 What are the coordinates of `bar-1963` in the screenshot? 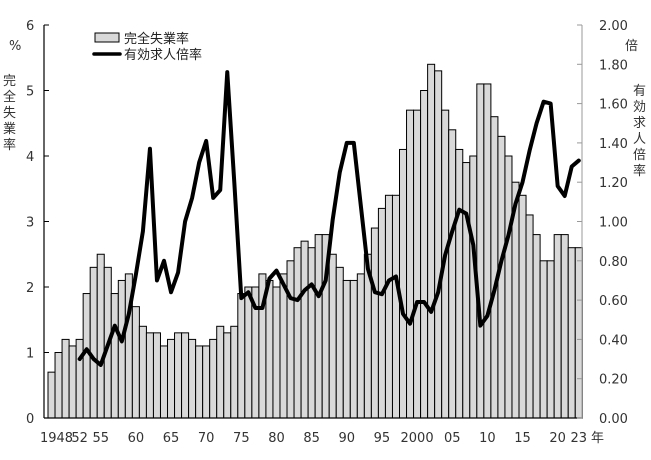 It's located at (156, 375).